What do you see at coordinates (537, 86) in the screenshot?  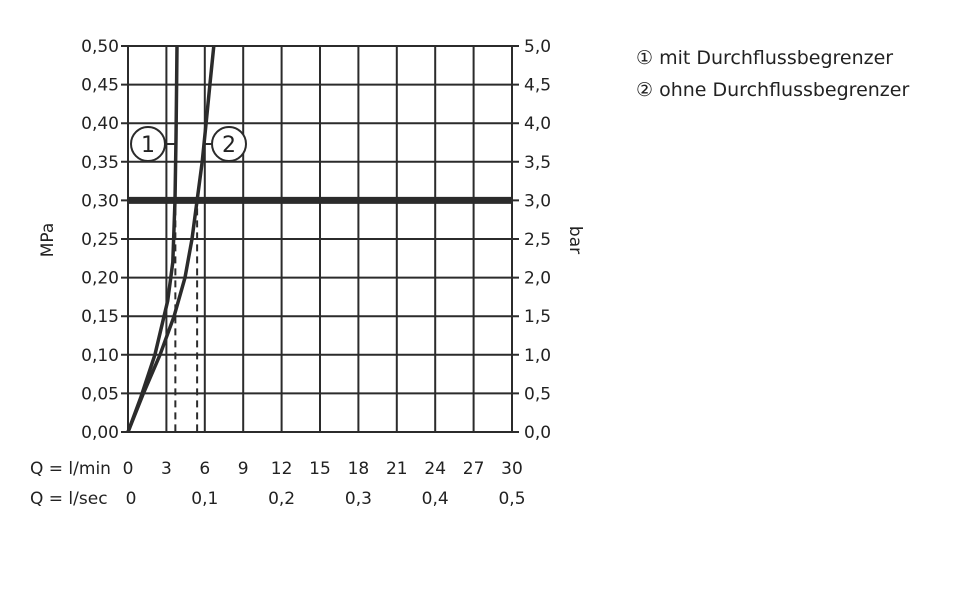 I see `y-tick-label-right: 4,5` at bounding box center [537, 86].